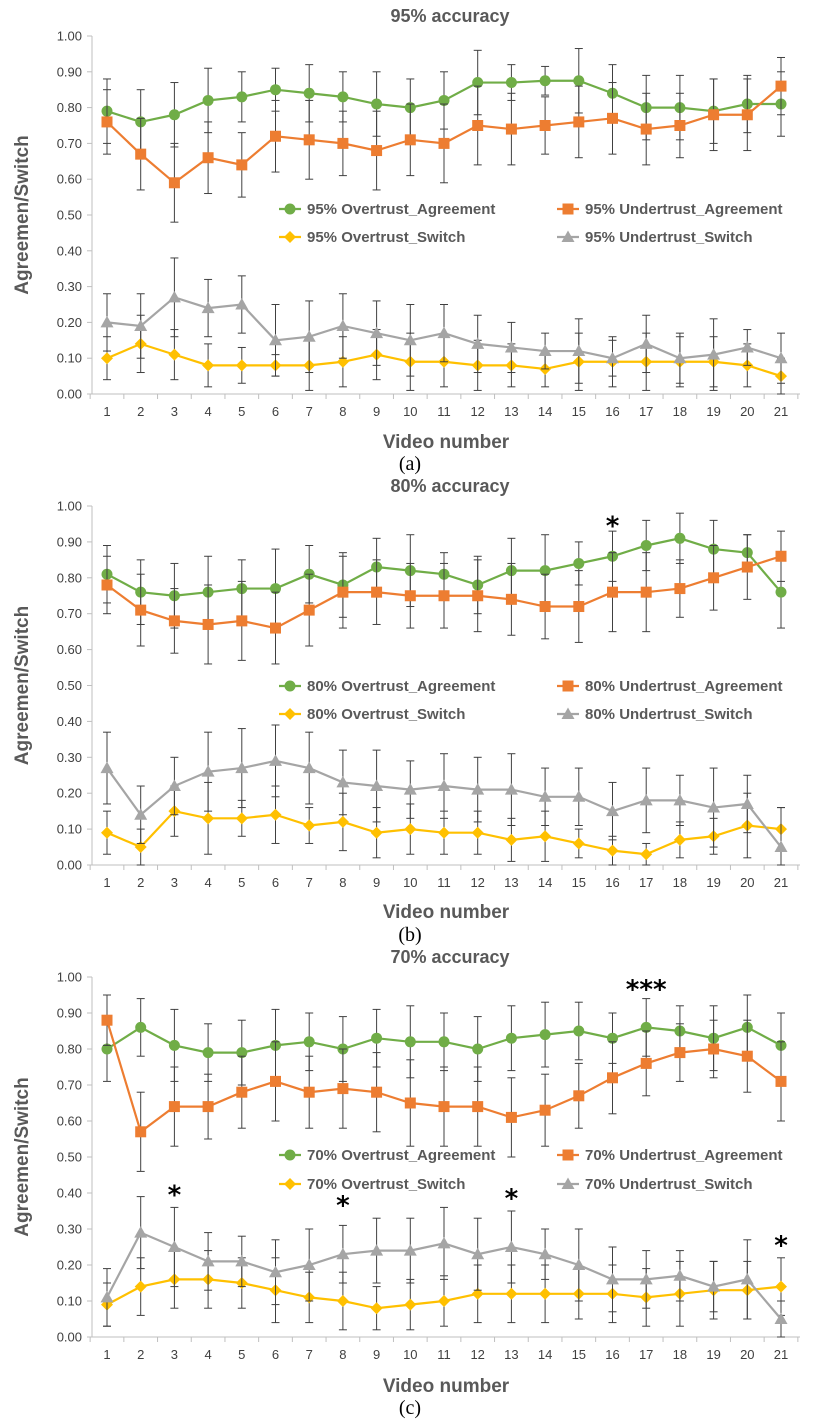  I want to click on x-tick-label: 19, so click(713, 882).